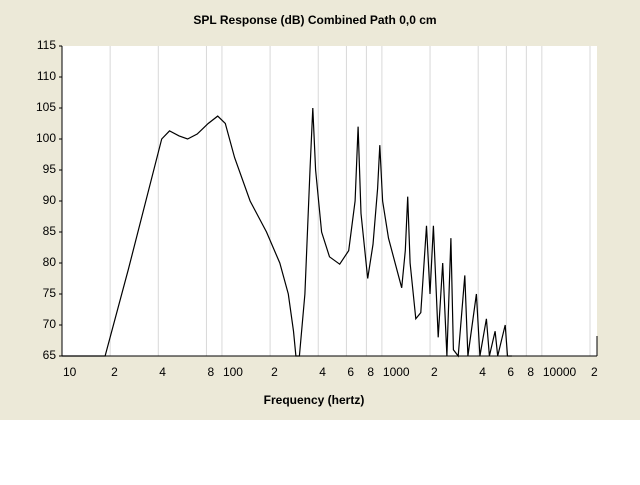 The height and width of the screenshot is (485, 640). What do you see at coordinates (50, 262) in the screenshot?
I see `y-tick-label: 80` at bounding box center [50, 262].